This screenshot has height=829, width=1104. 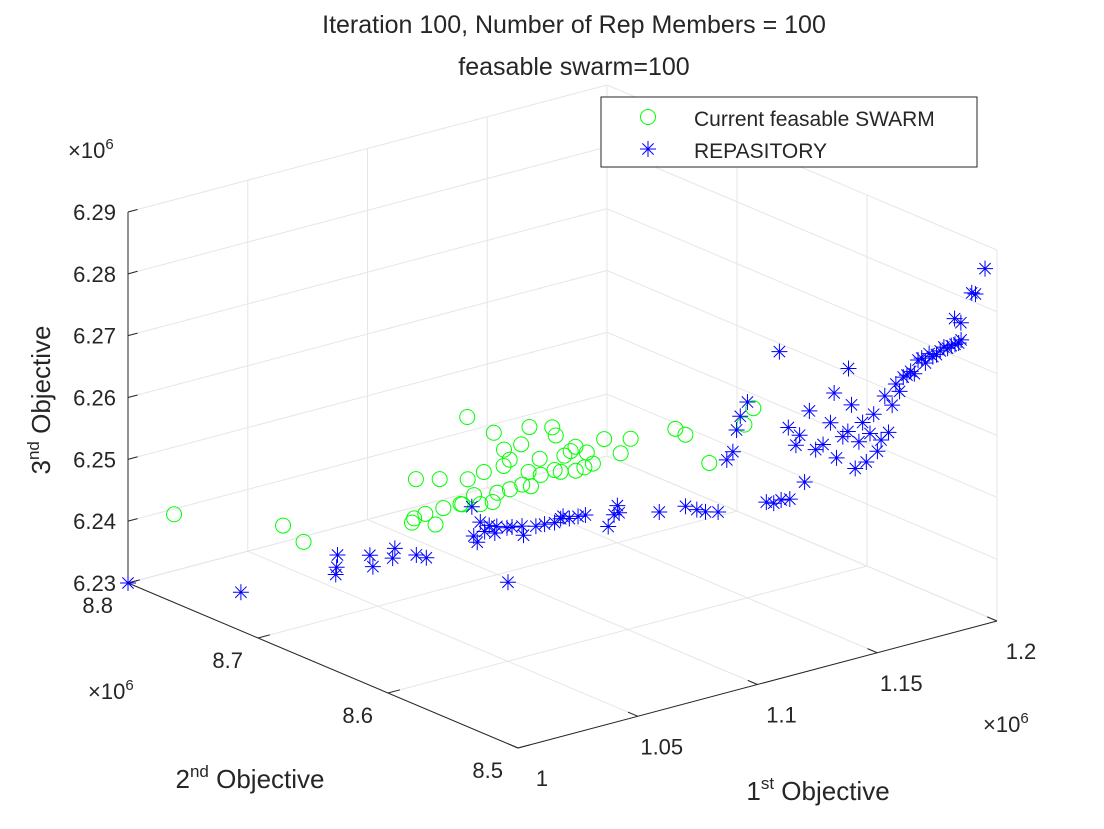 I want to click on z-tick-label: 6.24, so click(x=94, y=521).